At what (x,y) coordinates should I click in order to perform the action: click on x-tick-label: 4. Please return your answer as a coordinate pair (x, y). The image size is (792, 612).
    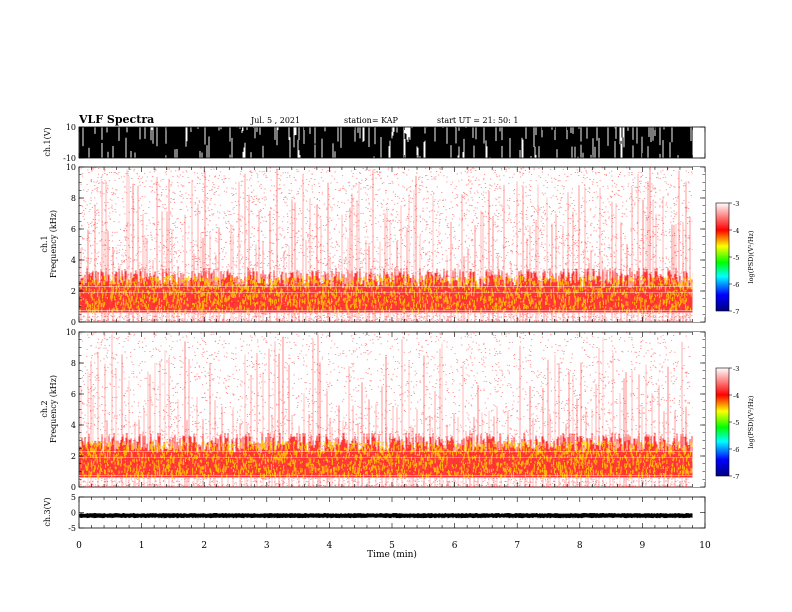
    Looking at the image, I should click on (330, 546).